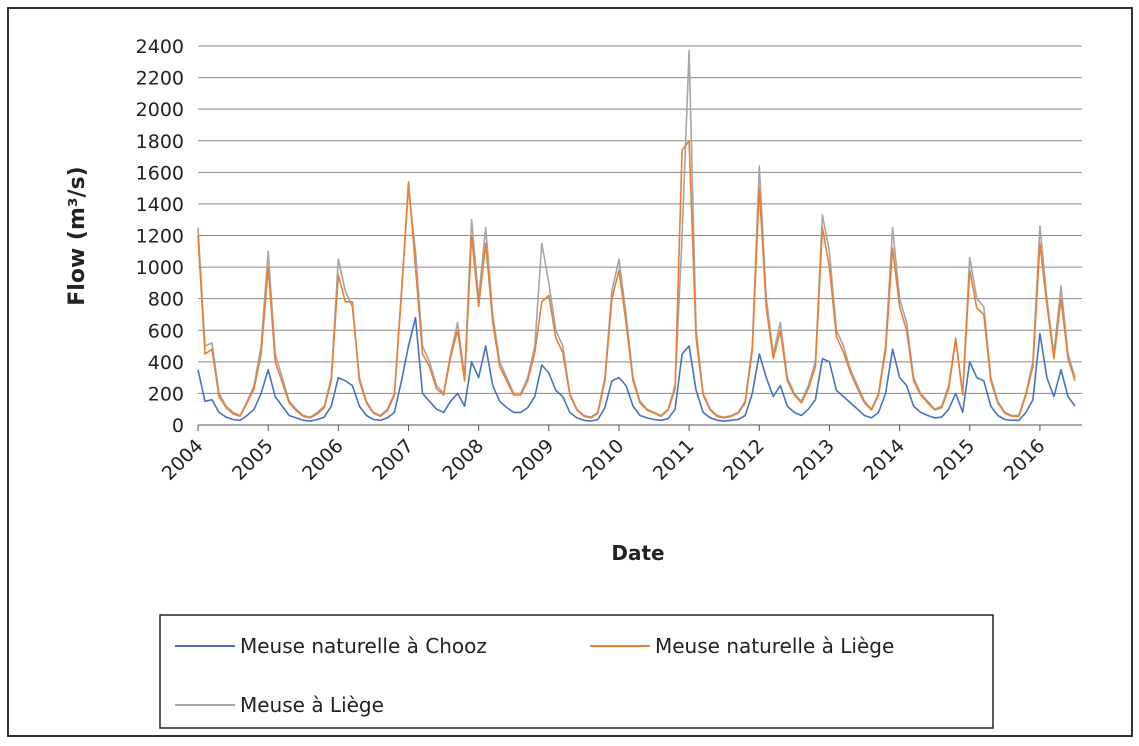 The image size is (1139, 746). Describe the element at coordinates (160, 237) in the screenshot. I see `y-tick-label: 1200` at that location.